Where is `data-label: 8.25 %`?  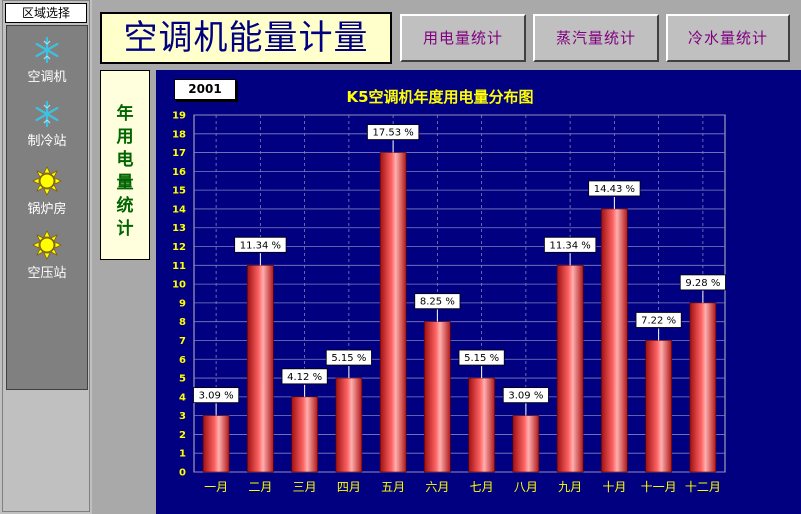 data-label: 8.25 % is located at coordinates (437, 302).